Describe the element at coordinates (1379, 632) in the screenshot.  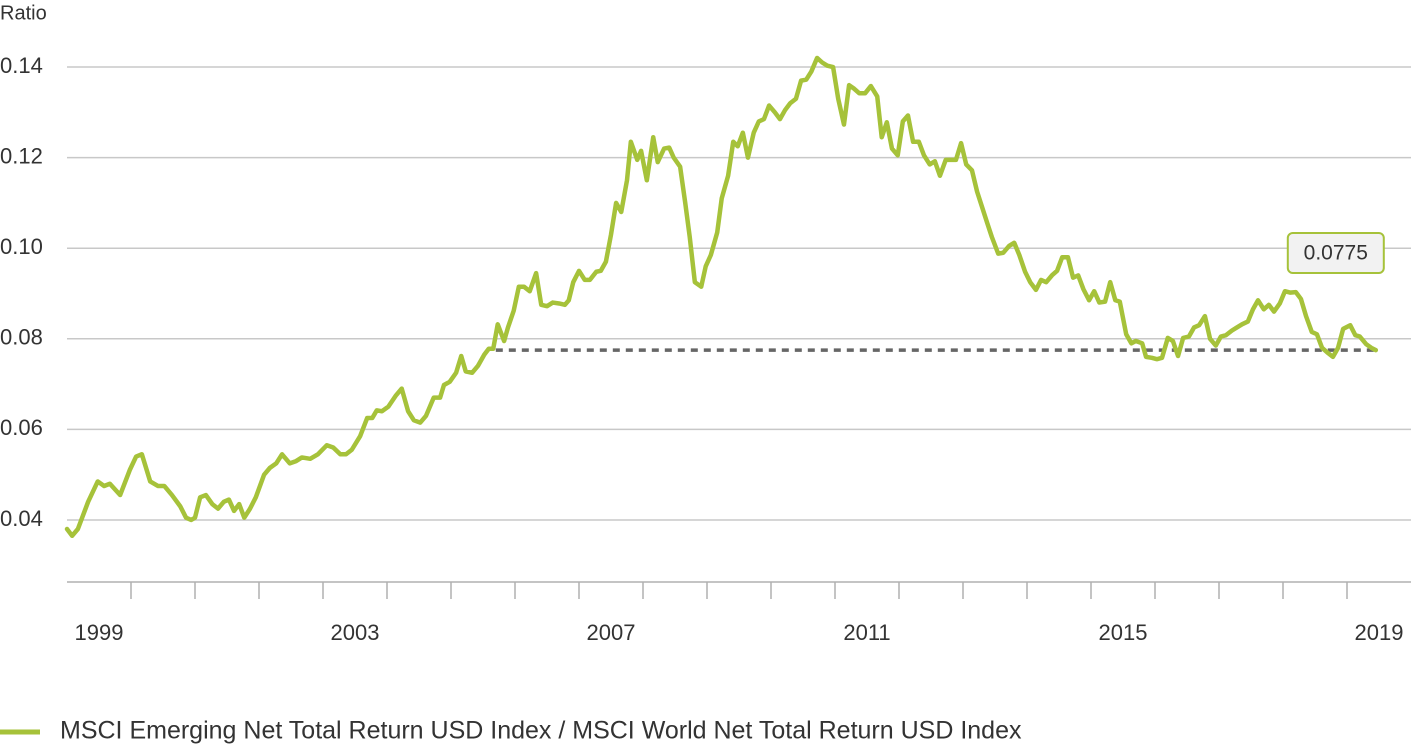
I see `x-tick-label: 2019` at that location.